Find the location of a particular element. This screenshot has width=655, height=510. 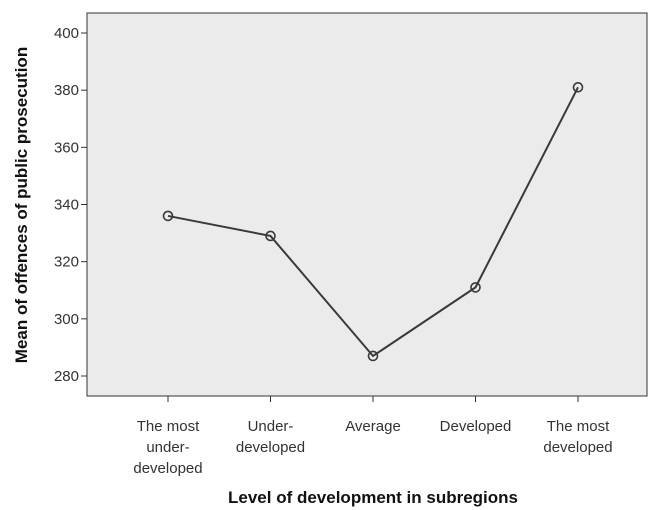

y-axis: 280 300 320 340 360 380 400 is located at coordinates (70, 205).